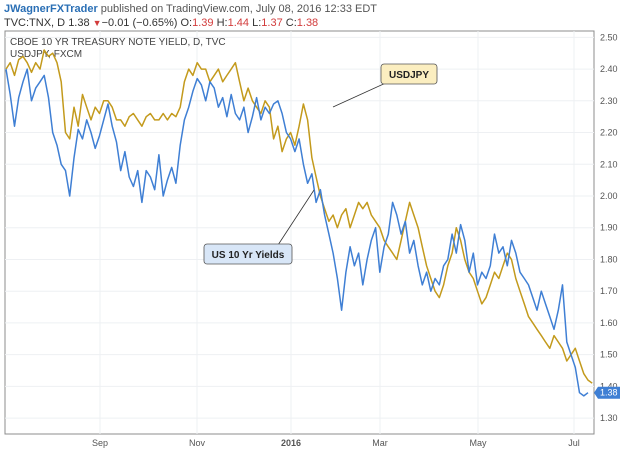 This screenshot has width=624, height=453. I want to click on down-triangle-icon: ▼, so click(97, 23).